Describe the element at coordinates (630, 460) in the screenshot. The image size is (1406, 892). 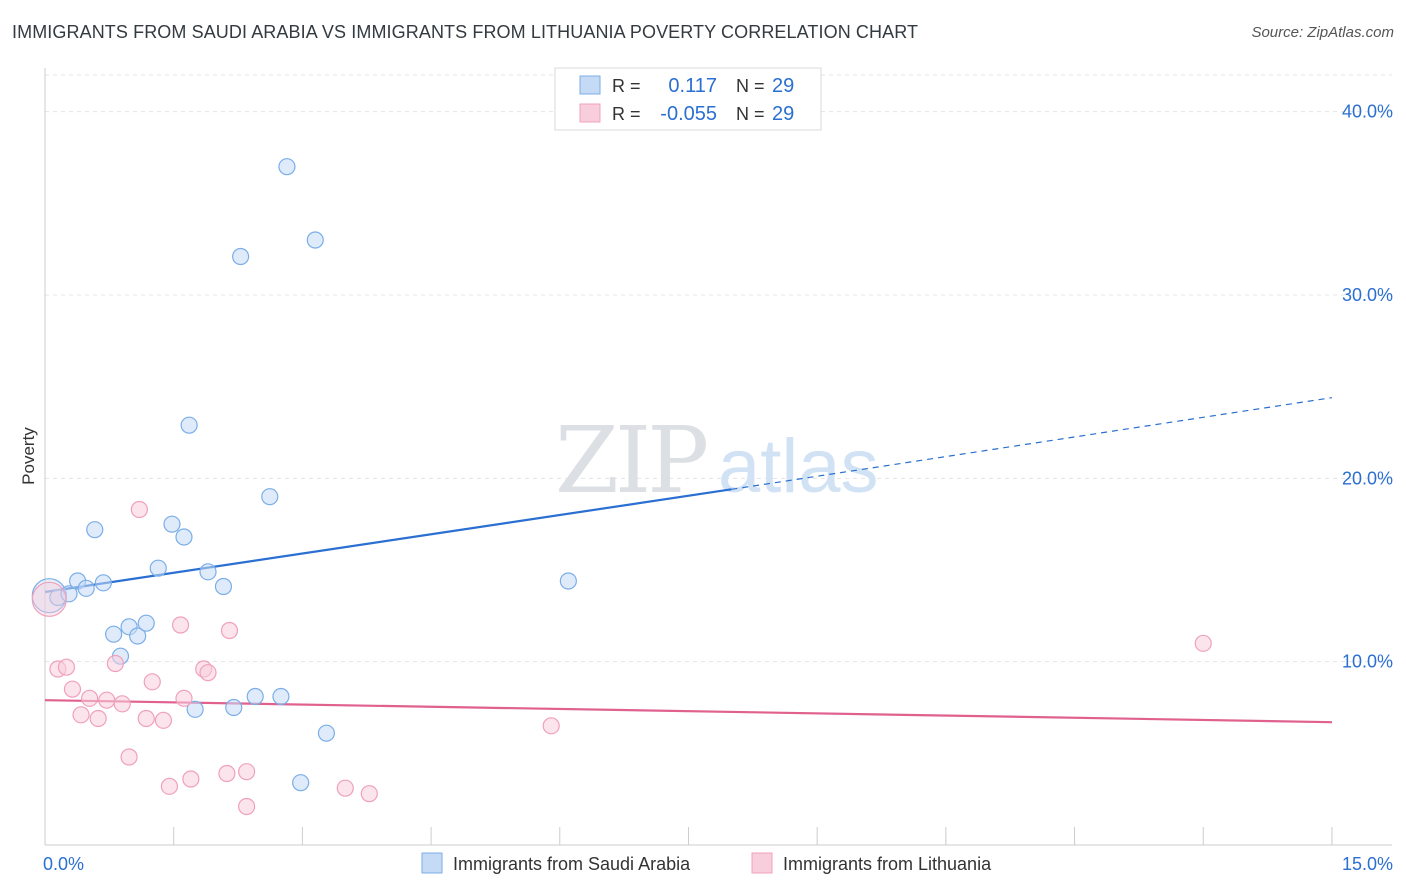
I see `watermark-zip: ZIP` at that location.